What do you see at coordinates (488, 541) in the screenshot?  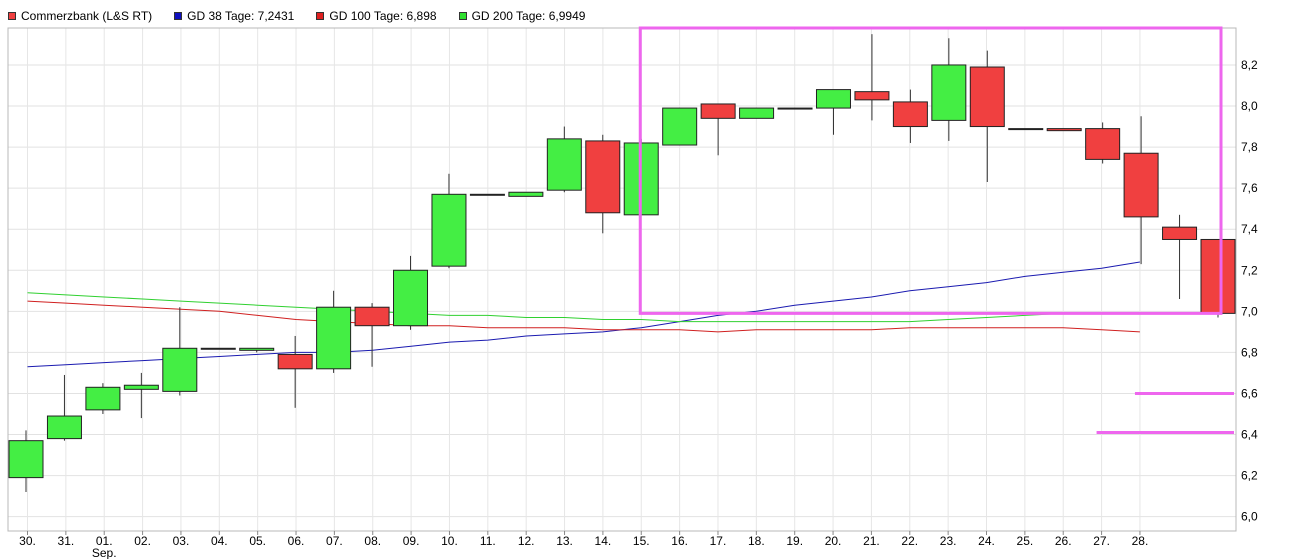 I see `x-tick-label: 11.` at bounding box center [488, 541].